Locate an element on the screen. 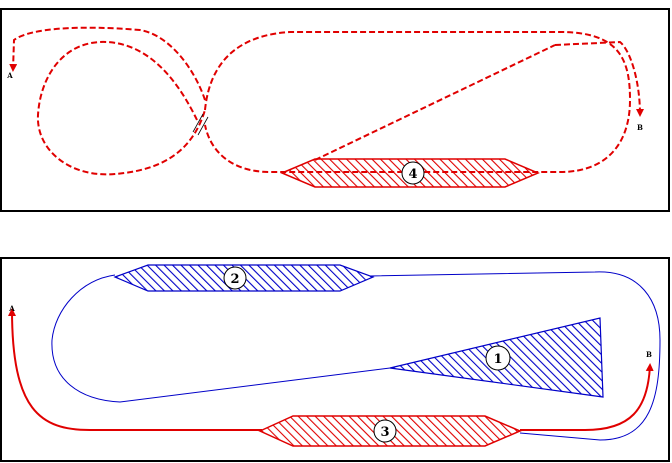 The height and width of the screenshot is (463, 672). bottom-section-3-badge is located at coordinates (385, 431).